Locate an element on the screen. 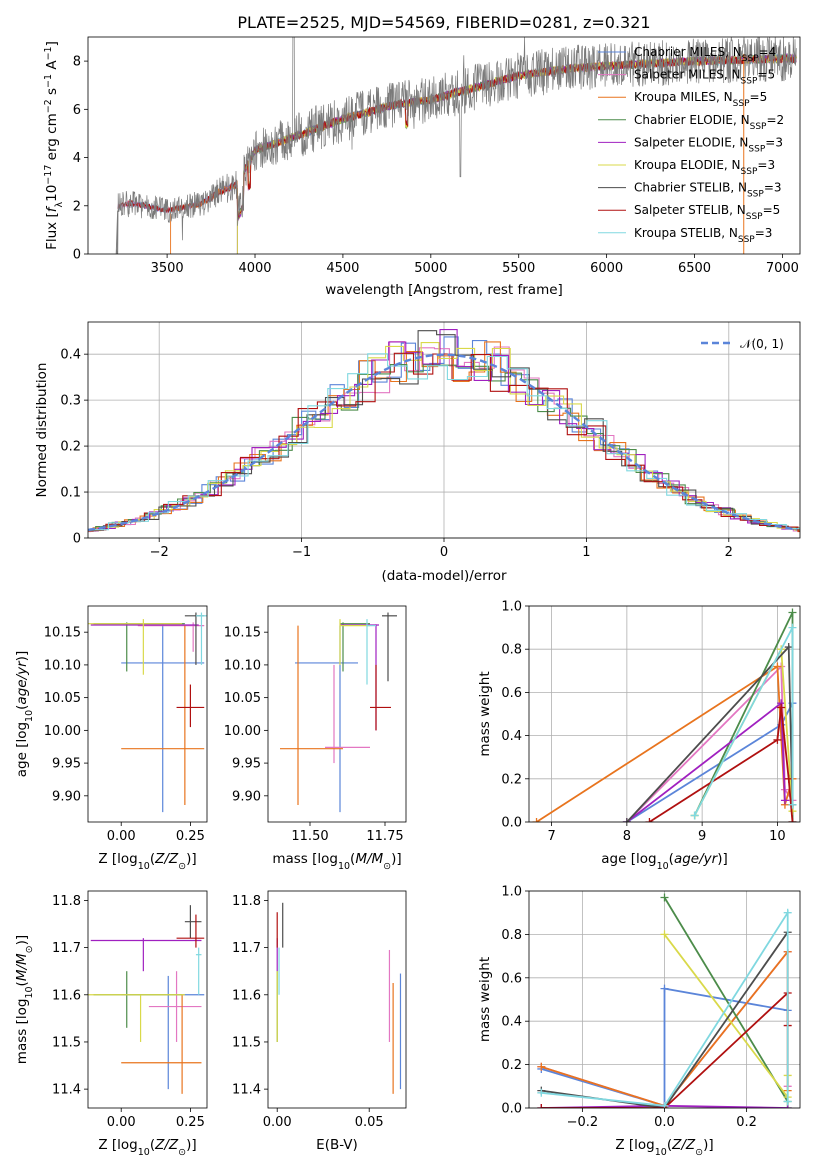  mass-vs-ebv-panel: 0.00 0.05 11.4 11.5 11.6 11.7 11.8 E(B-V) is located at coordinates (319, 1021).